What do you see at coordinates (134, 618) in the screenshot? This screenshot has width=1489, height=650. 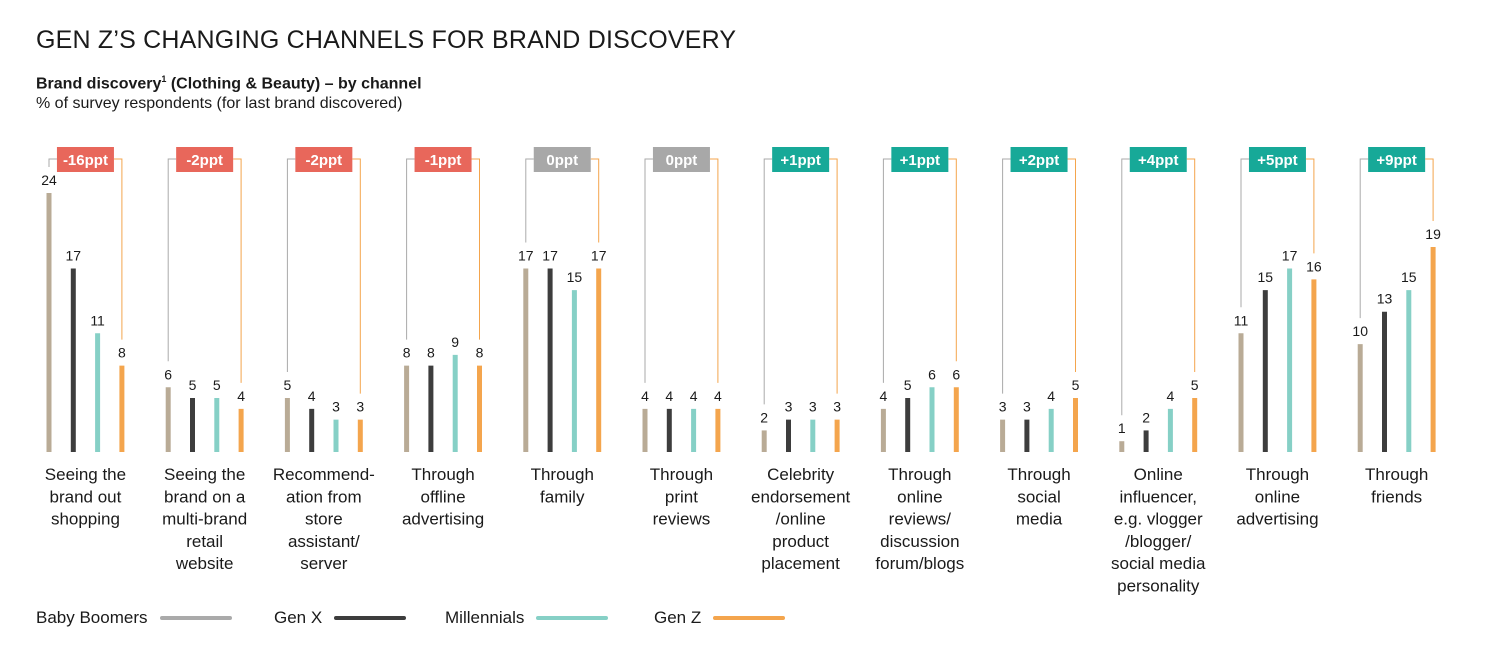 I see `legend-item-baby-boomers: Baby Boomers` at bounding box center [134, 618].